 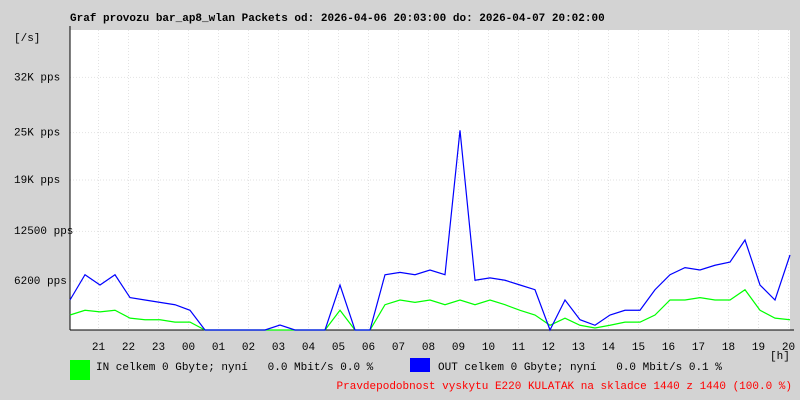 I want to click on x-tick-label: 18, so click(x=728, y=348).